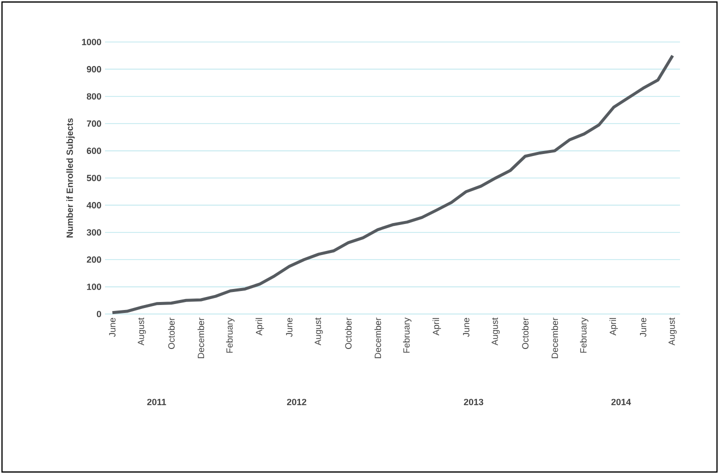 The width and height of the screenshot is (719, 474). What do you see at coordinates (94, 96) in the screenshot?
I see `y-tick-label: 800` at bounding box center [94, 96].